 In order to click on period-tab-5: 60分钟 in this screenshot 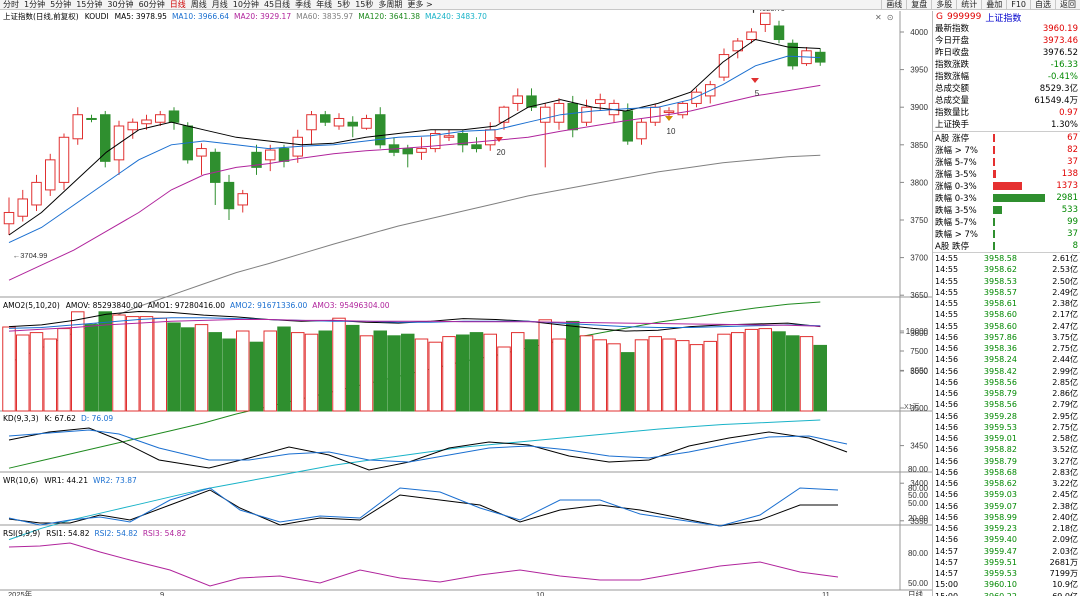, I will do `click(151, 4)`.